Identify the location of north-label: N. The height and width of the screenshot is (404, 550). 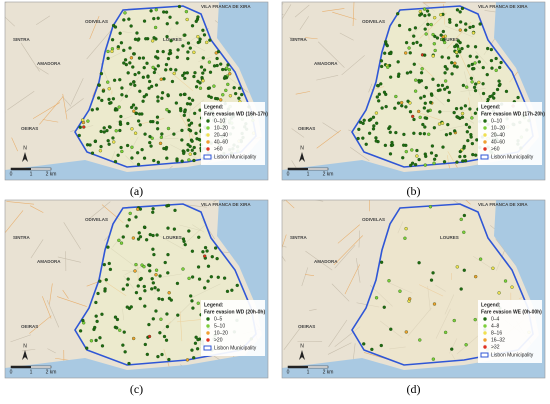
(302, 148).